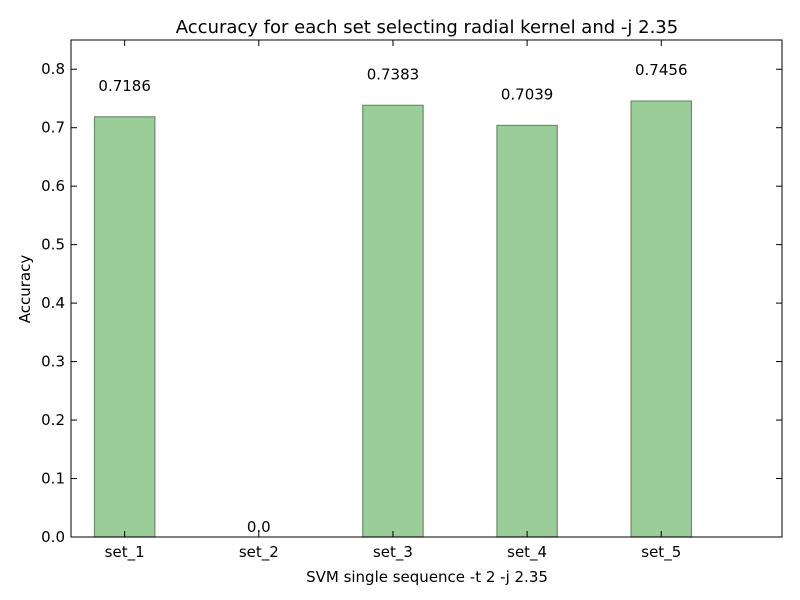 Image resolution: width=800 pixels, height=600 pixels. Describe the element at coordinates (427, 577) in the screenshot. I see `x-axis-label: SVM single sequence -t 2 -j 2.35` at that location.